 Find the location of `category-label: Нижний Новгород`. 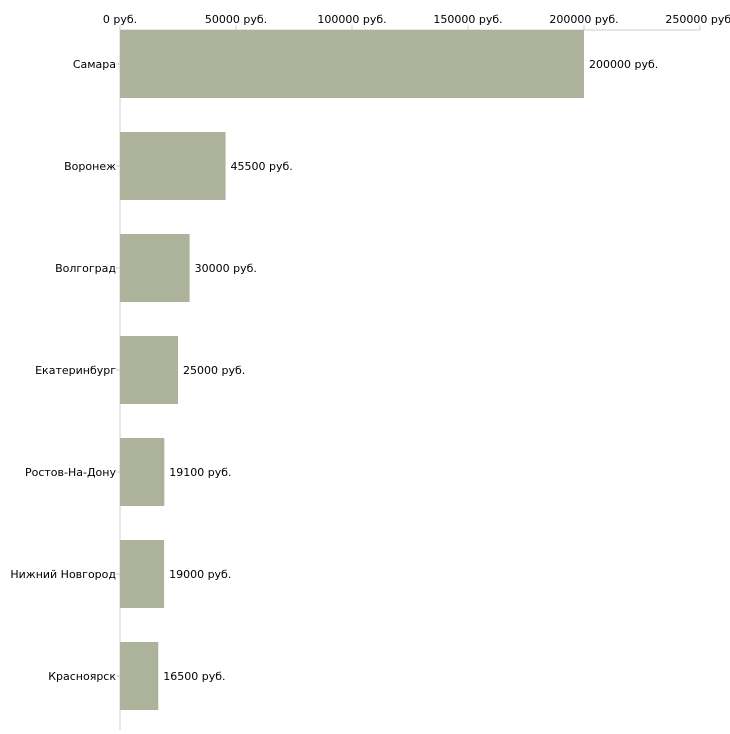

category-label: Нижний Новгород is located at coordinates (63, 574).